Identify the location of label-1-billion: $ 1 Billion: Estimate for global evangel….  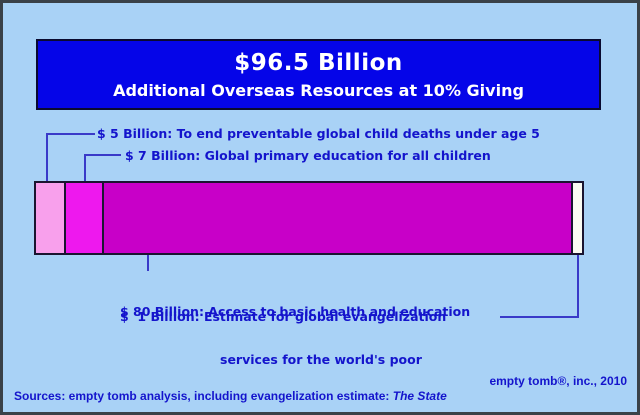
(283, 316).